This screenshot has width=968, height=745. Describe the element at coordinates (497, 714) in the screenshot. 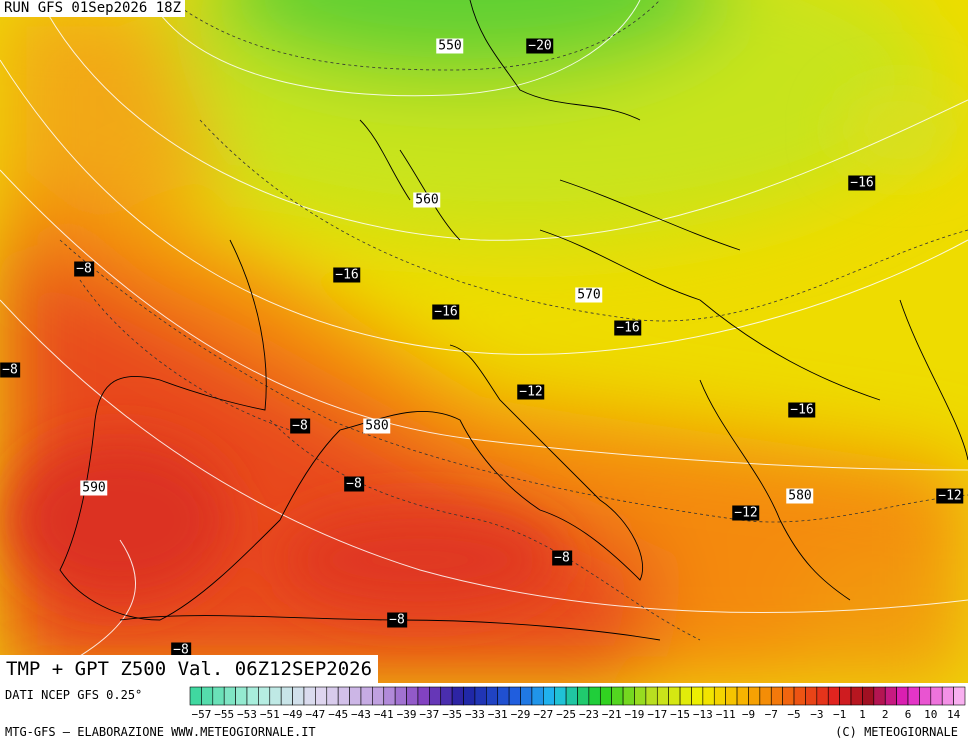

I see `tick-label: −31` at that location.